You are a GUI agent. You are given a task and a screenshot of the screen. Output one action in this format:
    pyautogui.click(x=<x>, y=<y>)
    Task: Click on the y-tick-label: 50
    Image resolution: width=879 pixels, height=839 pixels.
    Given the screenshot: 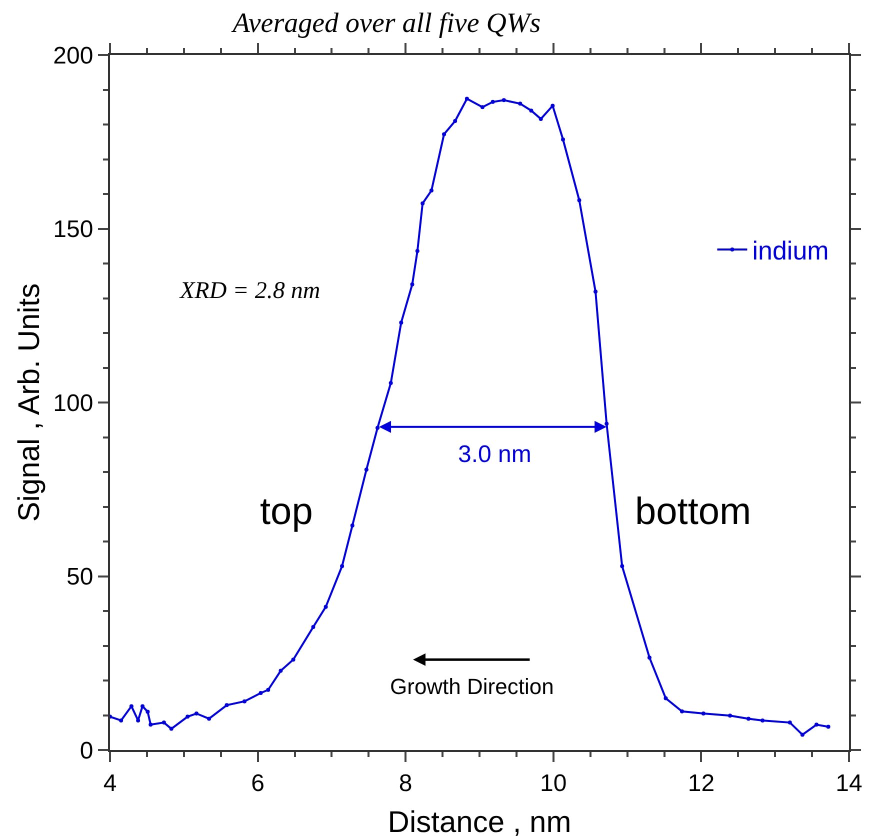 What is the action you would take?
    pyautogui.click(x=80, y=577)
    